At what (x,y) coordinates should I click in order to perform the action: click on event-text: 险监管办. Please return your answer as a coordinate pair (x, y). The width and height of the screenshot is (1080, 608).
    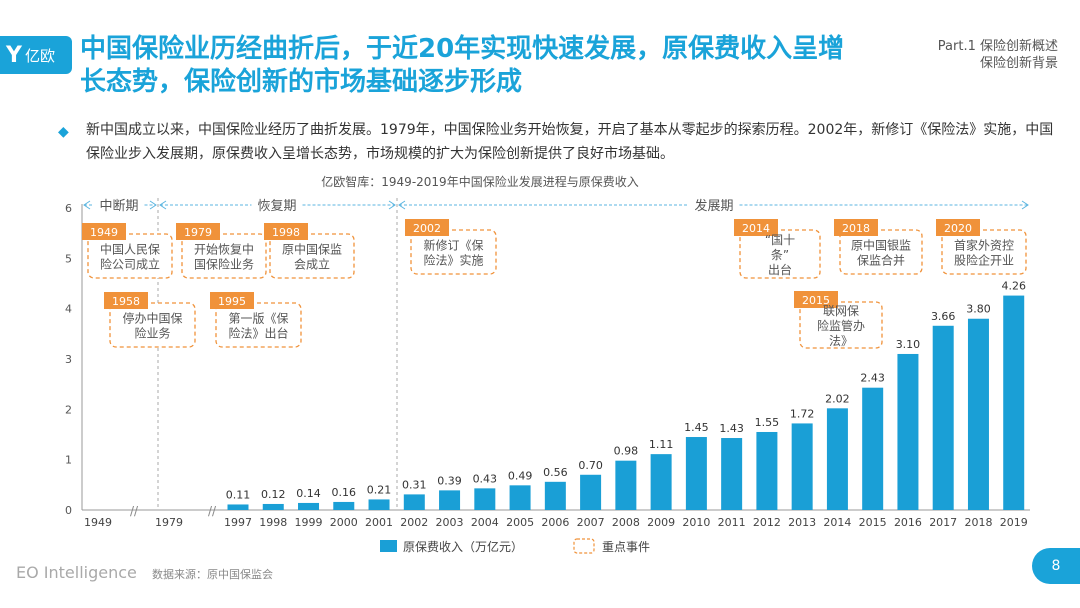
    Looking at the image, I should click on (841, 325).